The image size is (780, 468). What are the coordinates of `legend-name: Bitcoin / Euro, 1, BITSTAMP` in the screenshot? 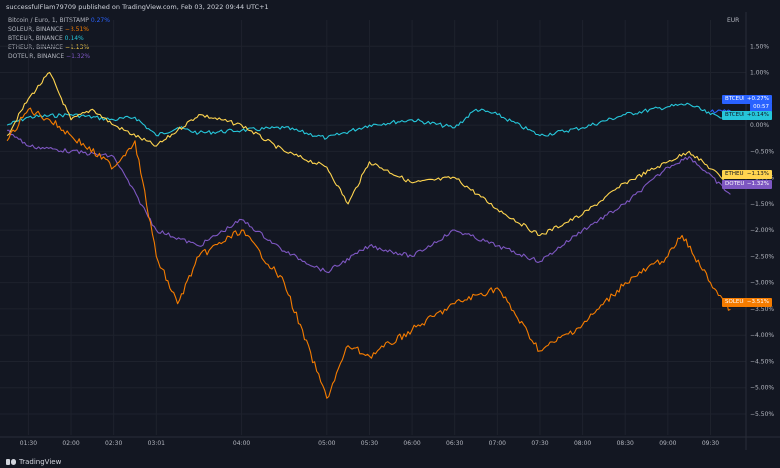 It's located at (48, 20).